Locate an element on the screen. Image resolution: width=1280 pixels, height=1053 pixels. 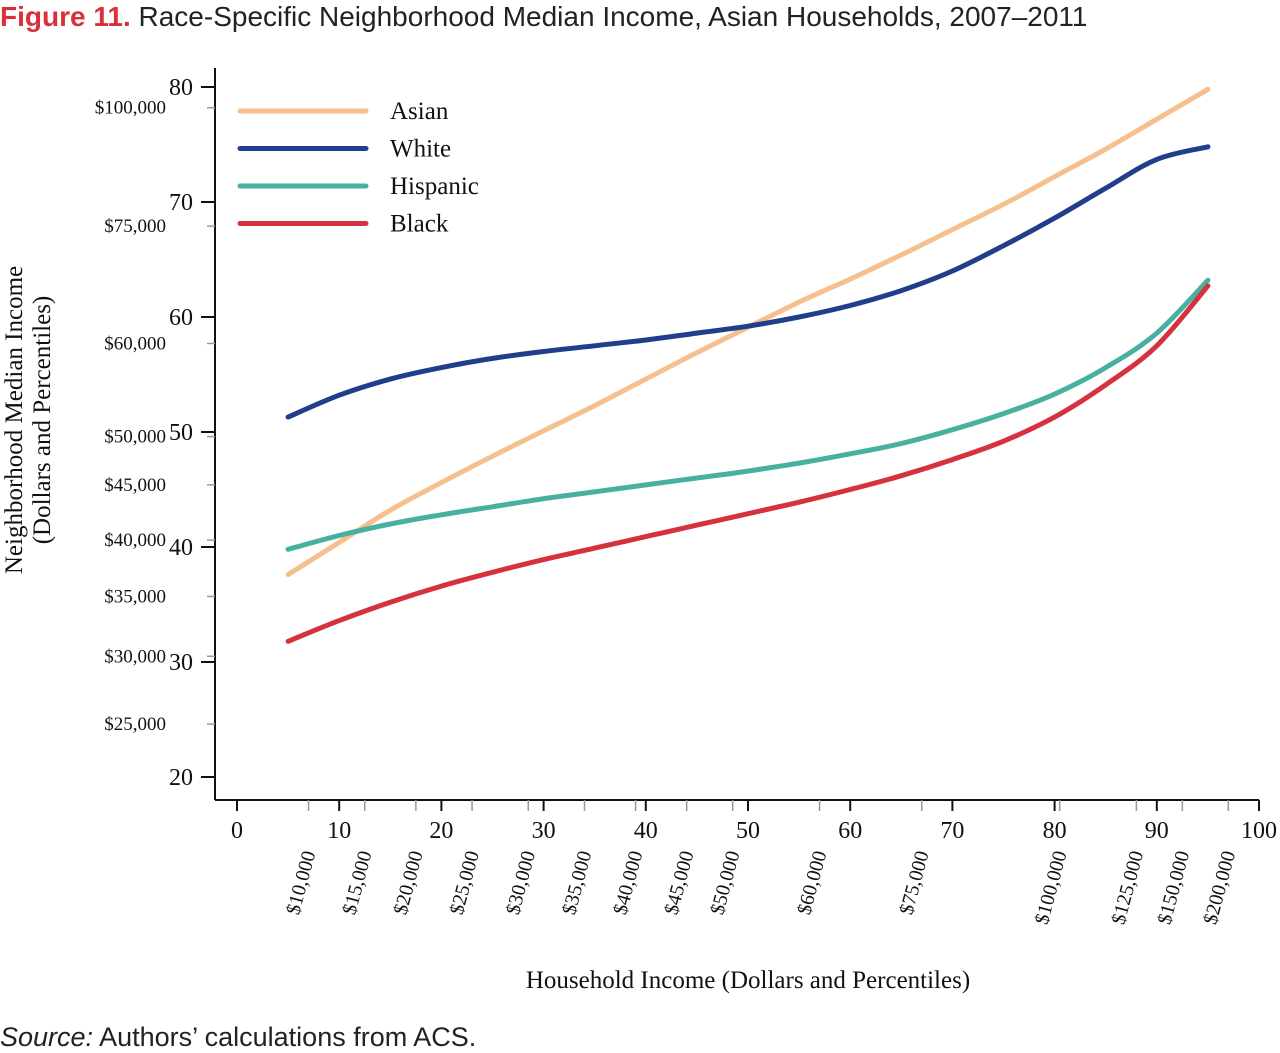
x-dollar-tick-label: $200,000 is located at coordinates (1220, 888).